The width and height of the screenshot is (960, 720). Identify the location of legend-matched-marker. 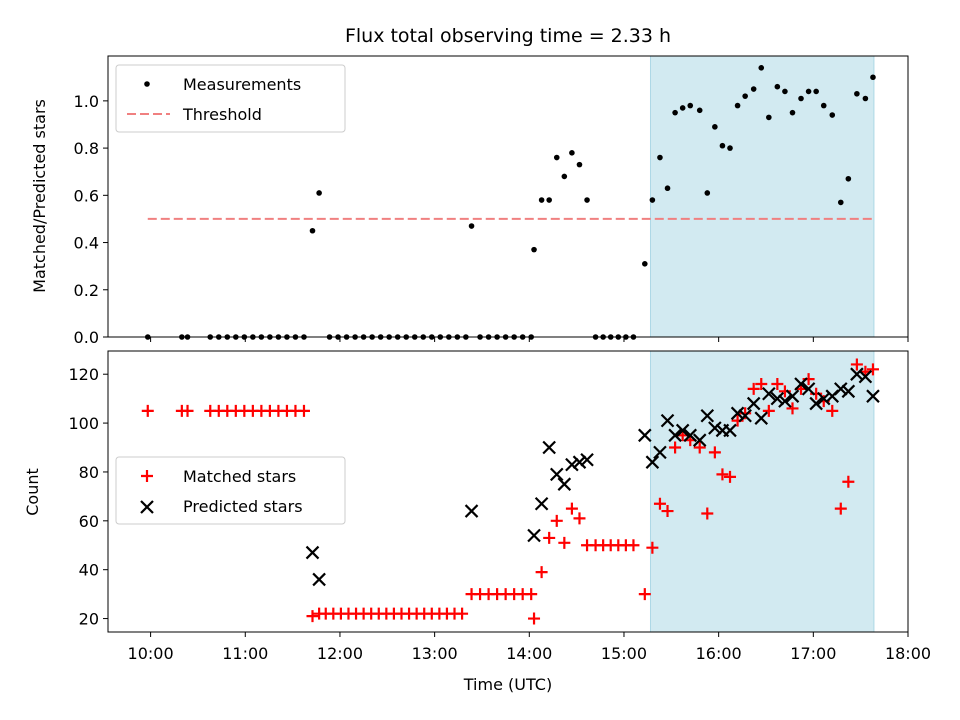
(147, 476).